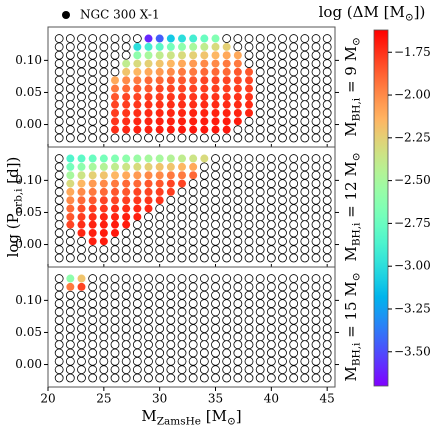 Image resolution: width=434 pixels, height=425 pixels. What do you see at coordinates (214, 416) in the screenshot?
I see `x-axis-label-part: [M` at bounding box center [214, 416].